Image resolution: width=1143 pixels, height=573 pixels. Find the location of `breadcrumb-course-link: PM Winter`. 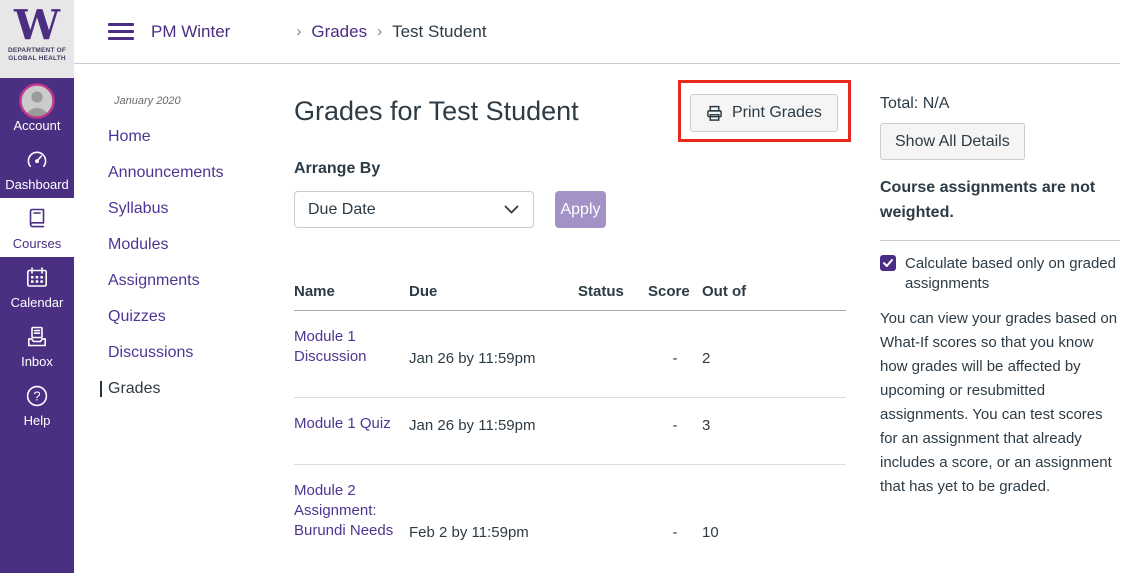

breadcrumb-course-link: PM Winter is located at coordinates (191, 31).